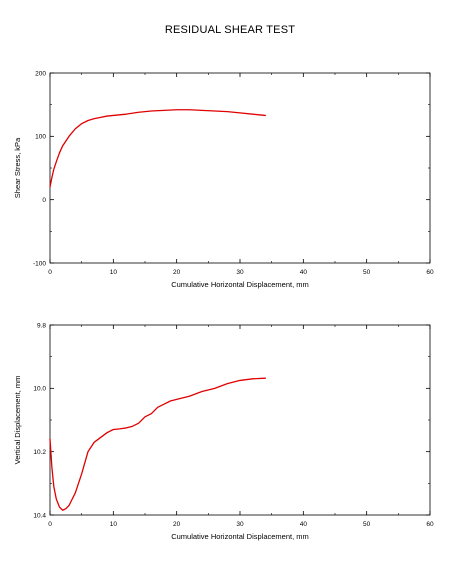 The width and height of the screenshot is (460, 562). What do you see at coordinates (40, 73) in the screenshot?
I see `chart1-y-tick-label: 200` at bounding box center [40, 73].